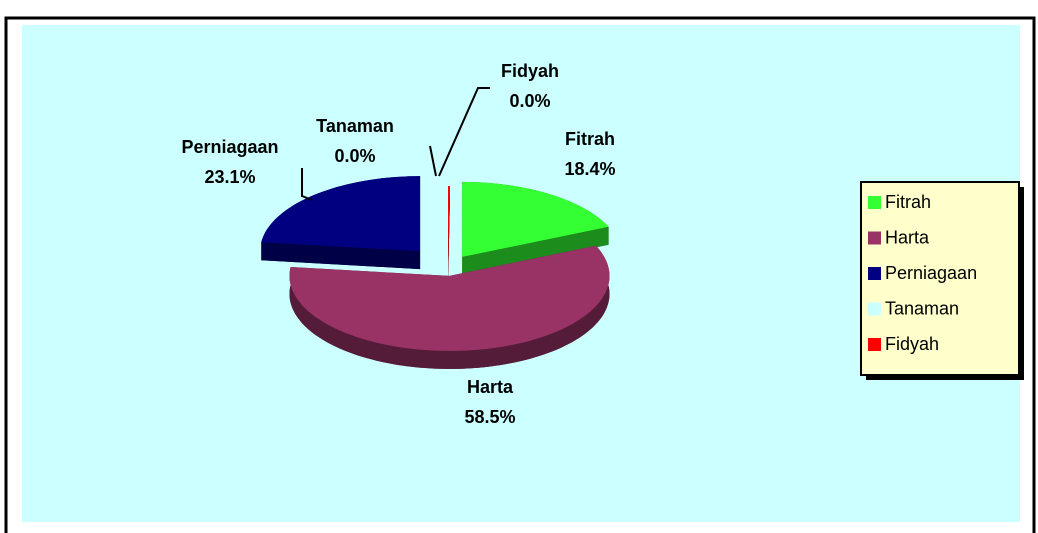  I want to click on legend, so click(940, 278).